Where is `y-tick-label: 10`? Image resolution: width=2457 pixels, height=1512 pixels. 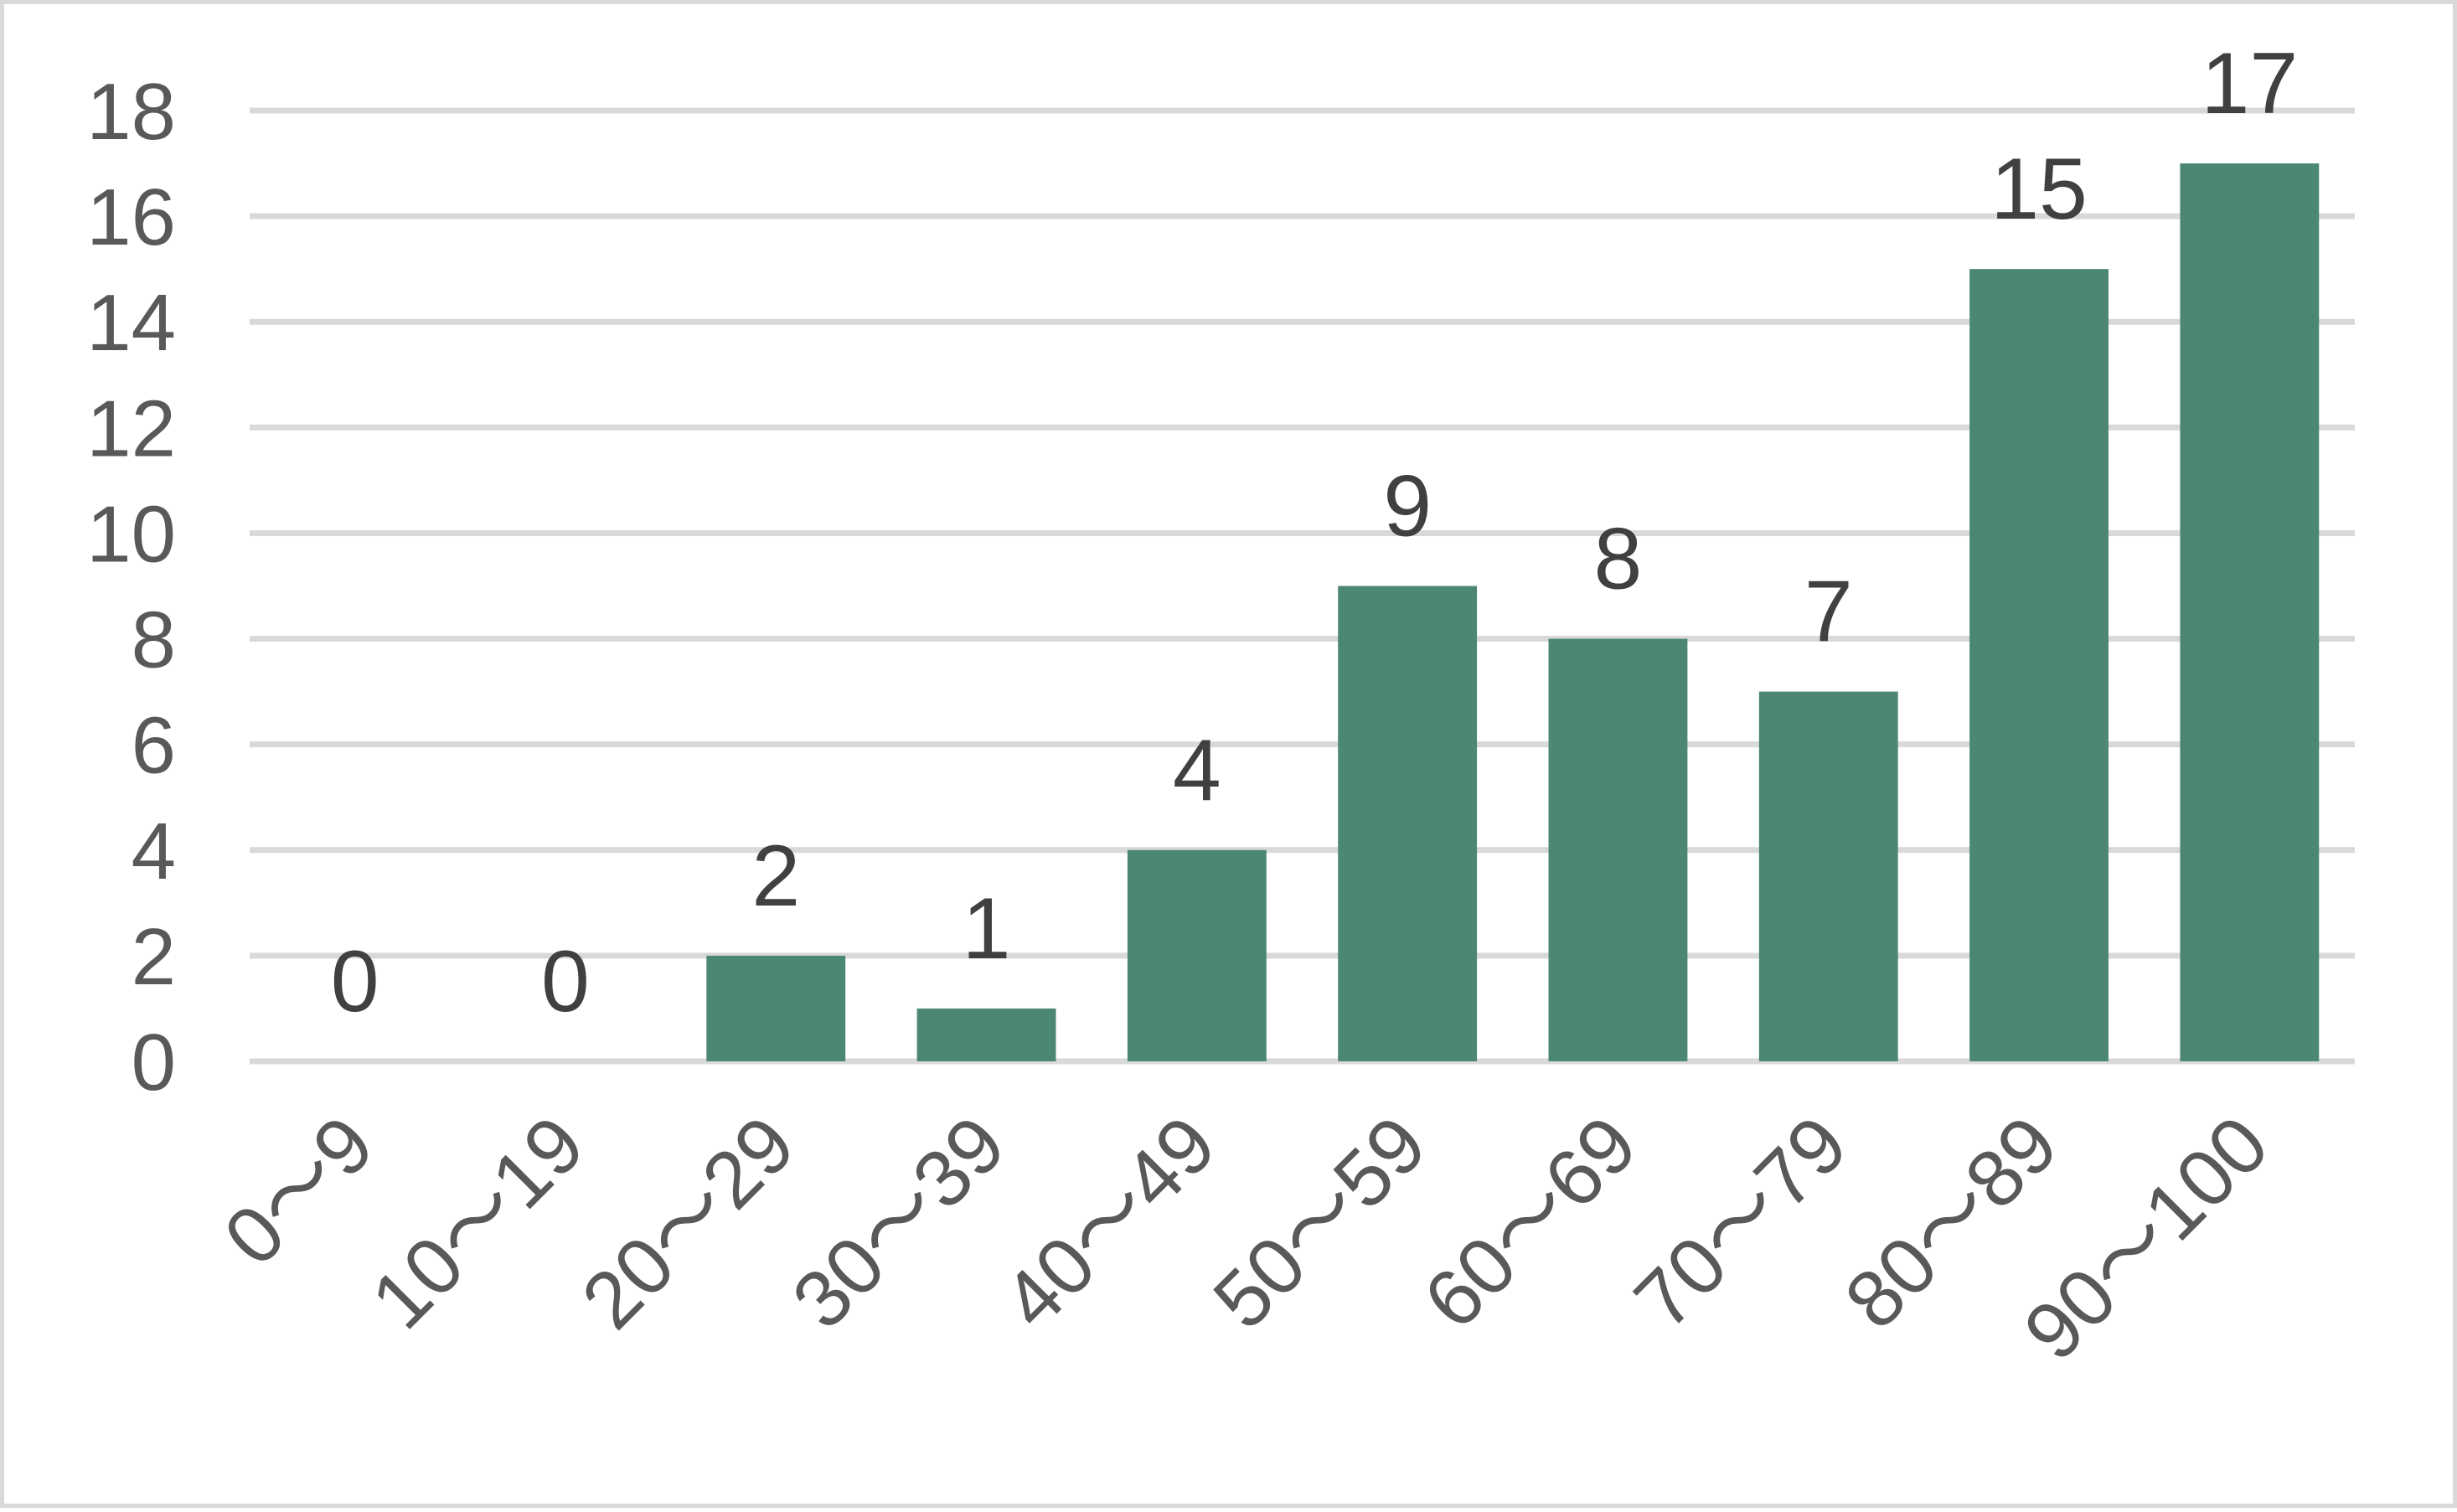
y-tick-label: 10 is located at coordinates (131, 534).